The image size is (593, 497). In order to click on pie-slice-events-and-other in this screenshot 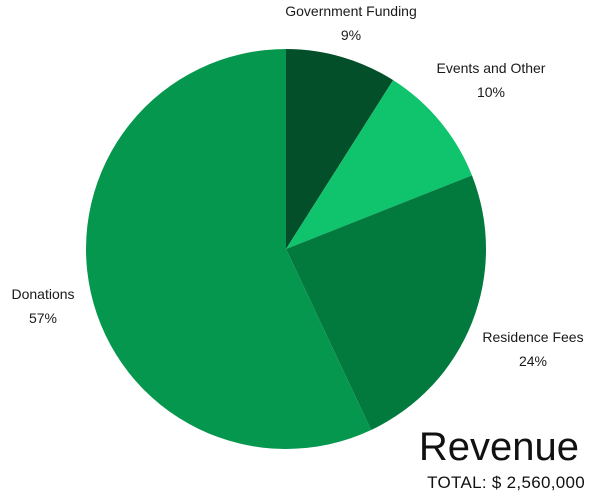, I will do `click(379, 164)`.